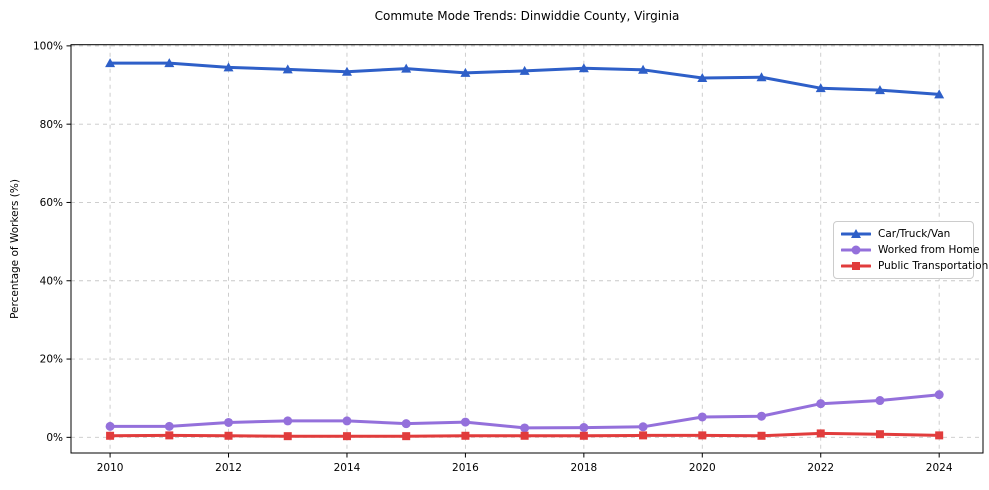 This screenshot has height=490, width=989. Describe the element at coordinates (914, 233) in the screenshot. I see `legend-label: Car/Truck/Van` at that location.